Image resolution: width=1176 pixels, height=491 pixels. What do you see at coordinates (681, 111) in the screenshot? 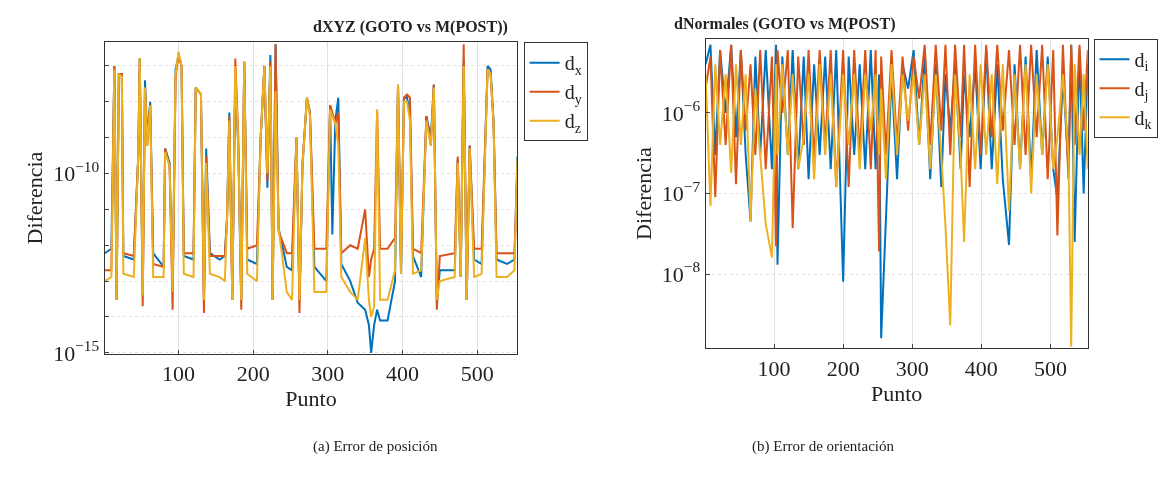
I see `y-tick-label: 10$^{−6}$` at bounding box center [681, 111].